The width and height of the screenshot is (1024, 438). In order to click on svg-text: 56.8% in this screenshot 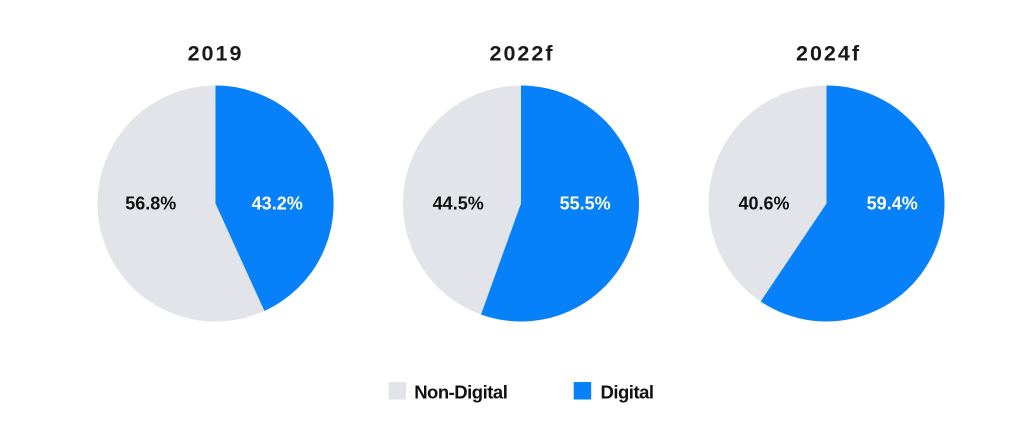, I will do `click(150, 204)`.